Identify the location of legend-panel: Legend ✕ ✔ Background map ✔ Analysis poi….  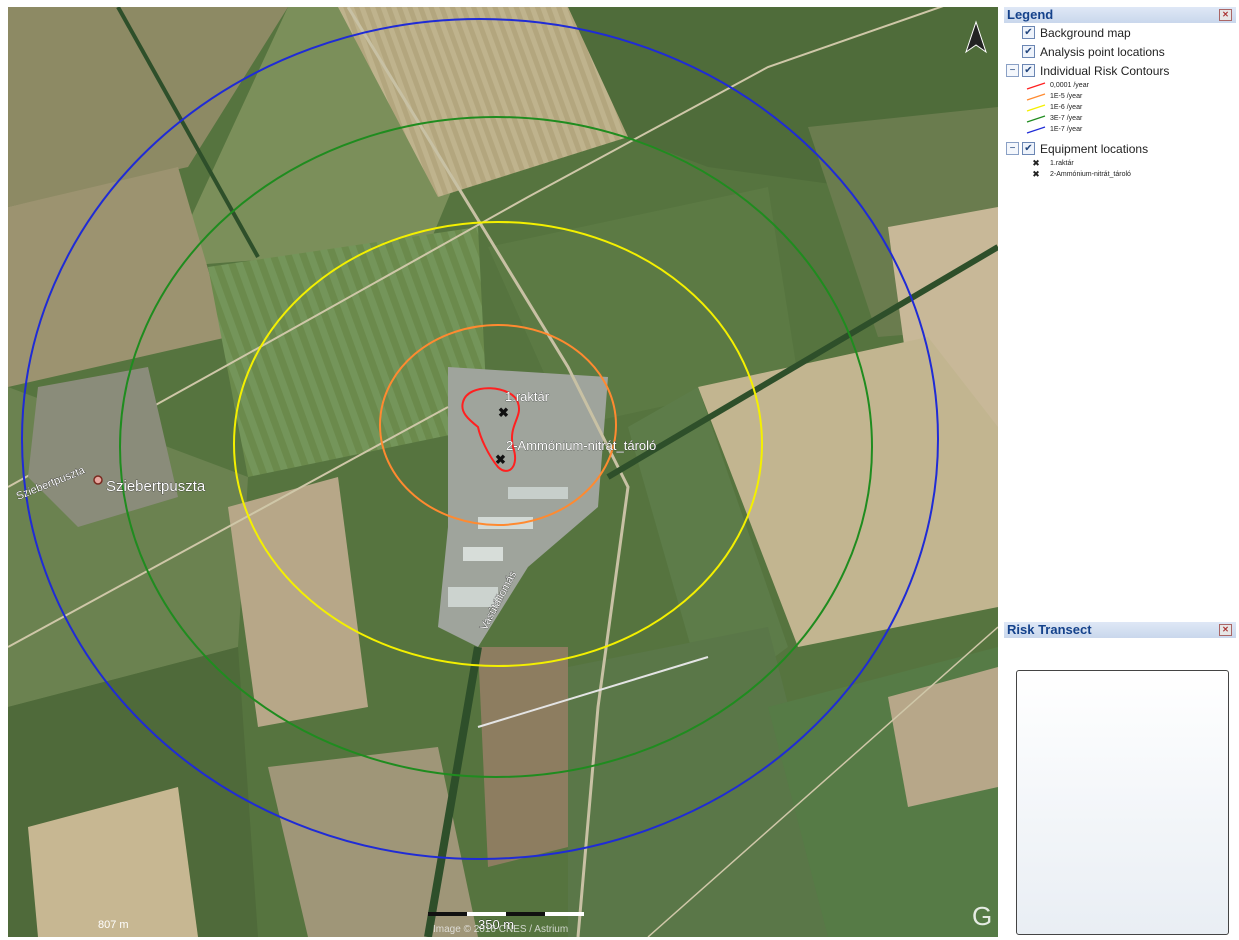
(1120, 124).